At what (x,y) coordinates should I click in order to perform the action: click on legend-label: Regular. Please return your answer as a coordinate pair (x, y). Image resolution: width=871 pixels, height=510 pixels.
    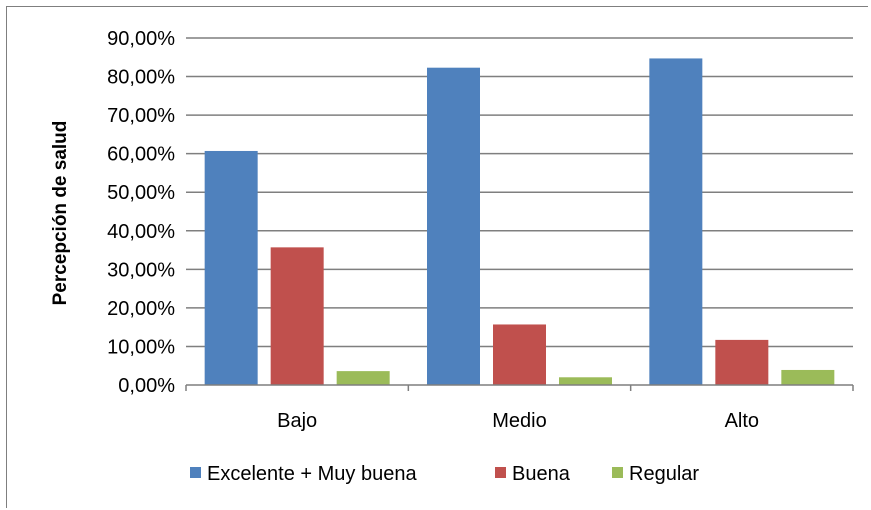
    Looking at the image, I should click on (664, 474).